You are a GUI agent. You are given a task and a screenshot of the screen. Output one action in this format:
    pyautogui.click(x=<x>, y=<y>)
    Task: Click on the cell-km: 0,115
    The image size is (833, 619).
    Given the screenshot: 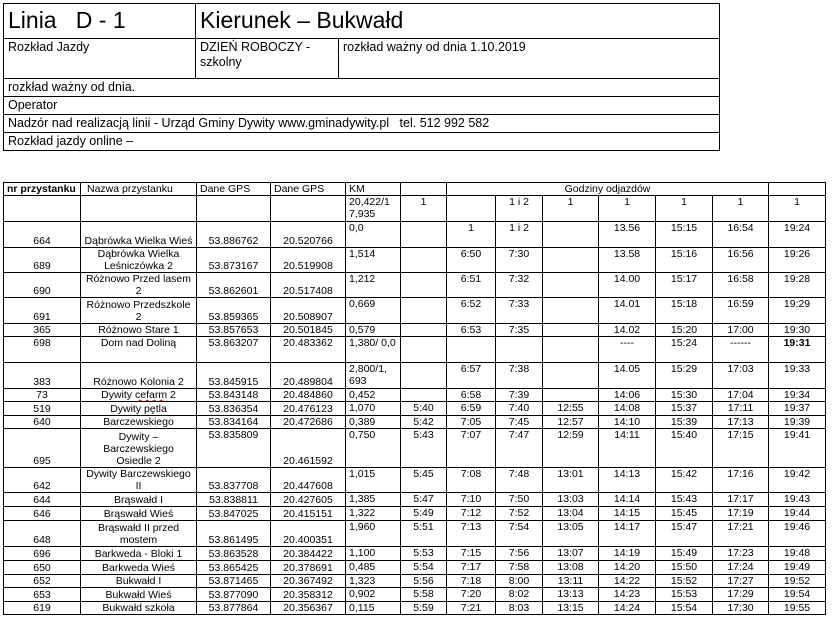 What is the action you would take?
    pyautogui.click(x=373, y=608)
    